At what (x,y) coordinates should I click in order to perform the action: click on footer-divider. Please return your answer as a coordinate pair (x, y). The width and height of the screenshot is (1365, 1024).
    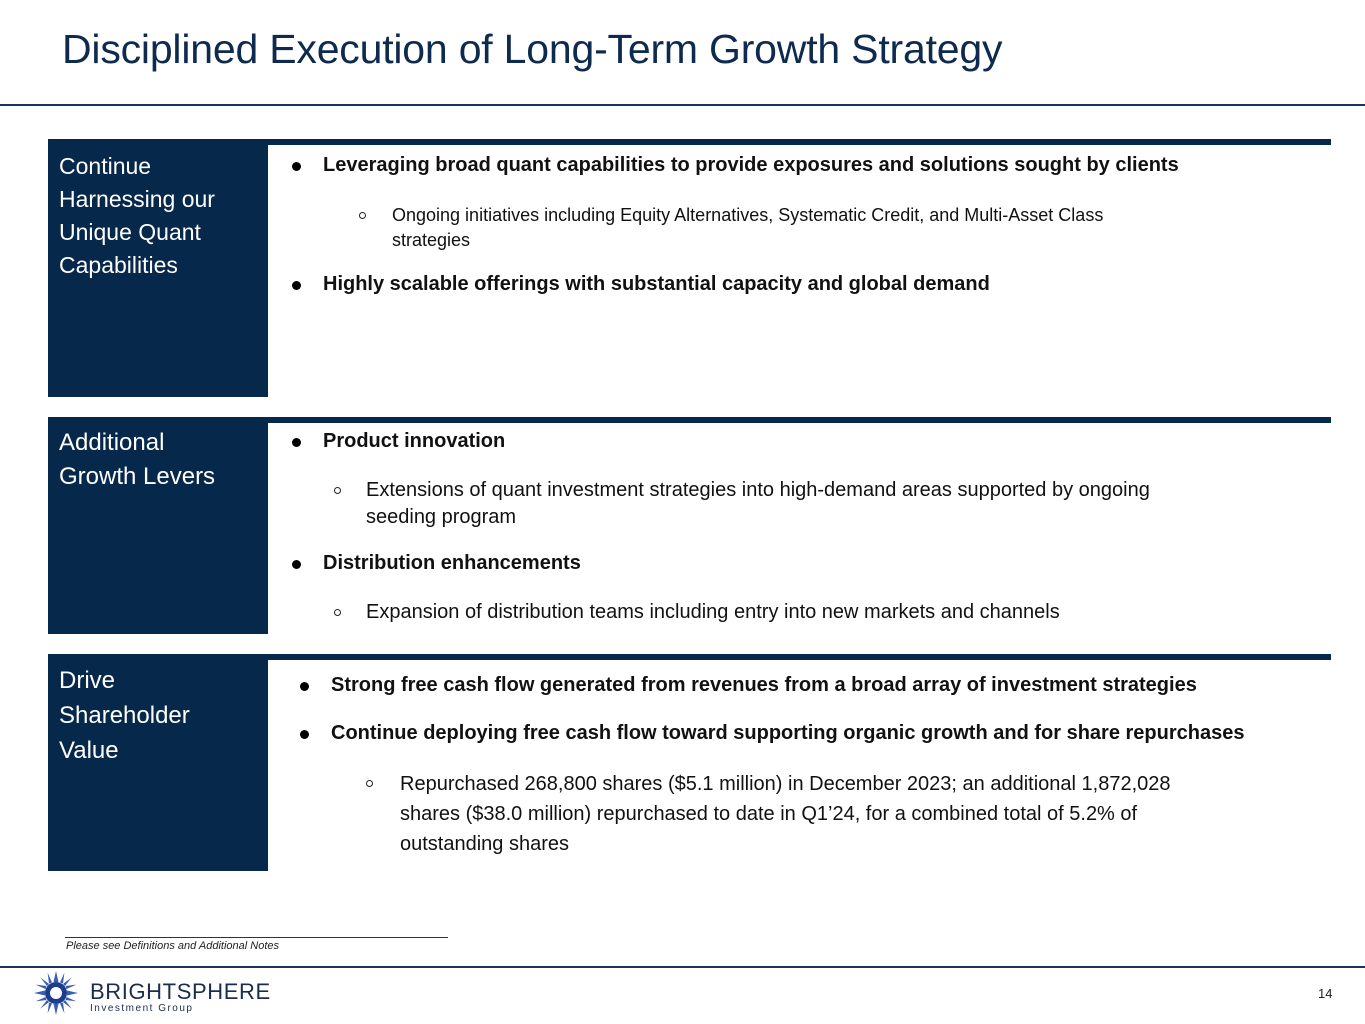
    Looking at the image, I should click on (682, 967).